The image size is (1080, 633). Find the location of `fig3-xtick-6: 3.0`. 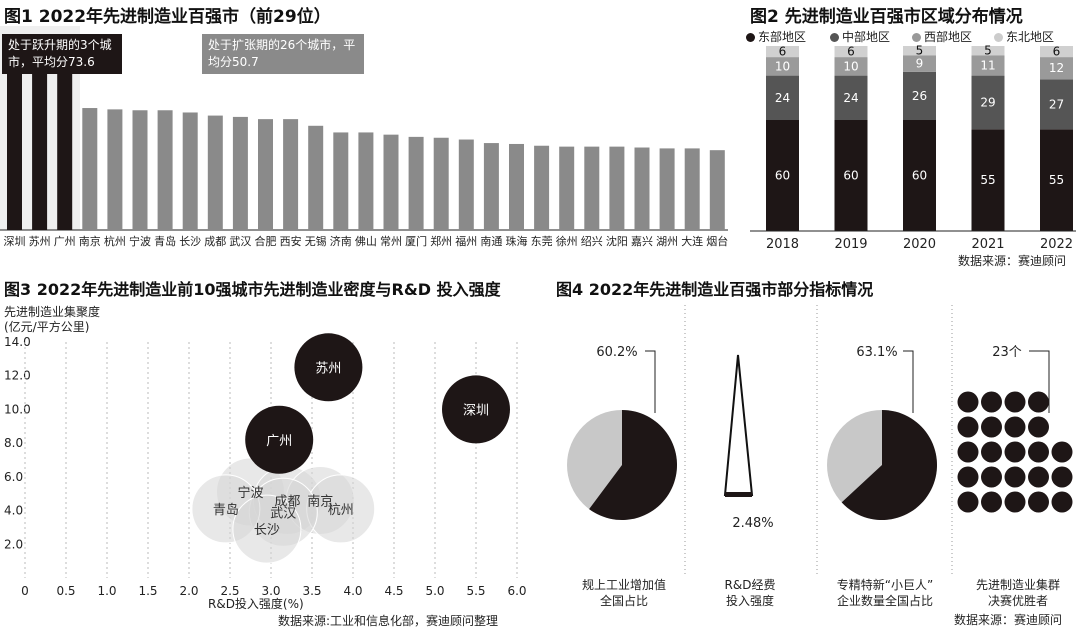

fig3-xtick-6: 3.0 is located at coordinates (270, 591).